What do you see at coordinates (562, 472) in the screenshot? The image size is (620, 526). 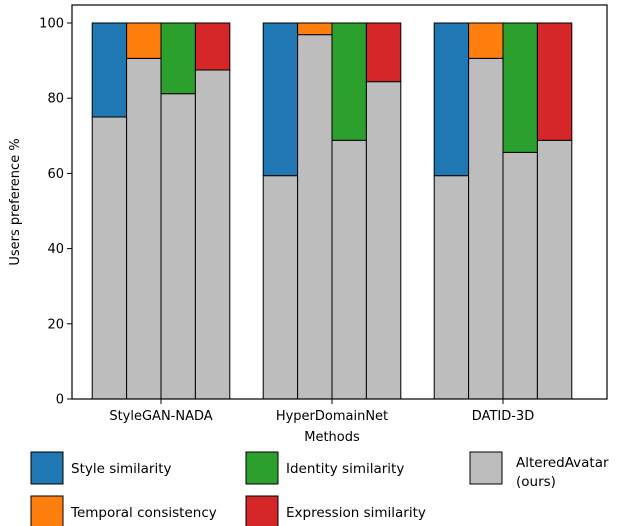 I see `legend-label-alteredavatar: AlteredAvatar (ours)` at bounding box center [562, 472].